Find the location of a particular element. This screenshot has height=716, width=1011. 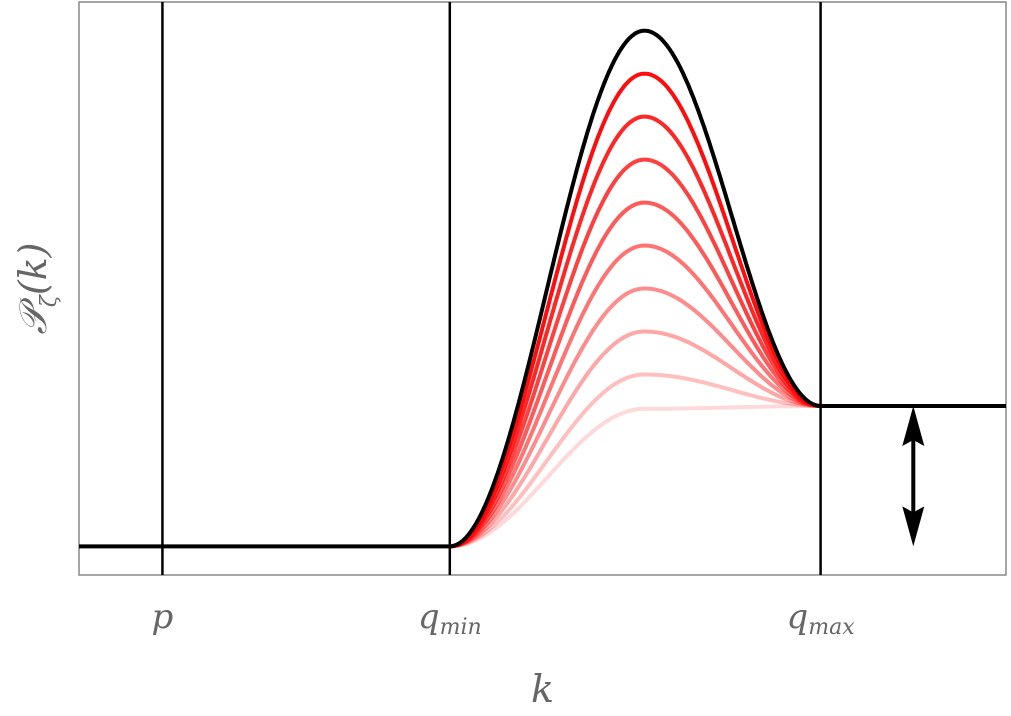

y-axis-label: 𝒫ζ(k) is located at coordinates (36, 288).